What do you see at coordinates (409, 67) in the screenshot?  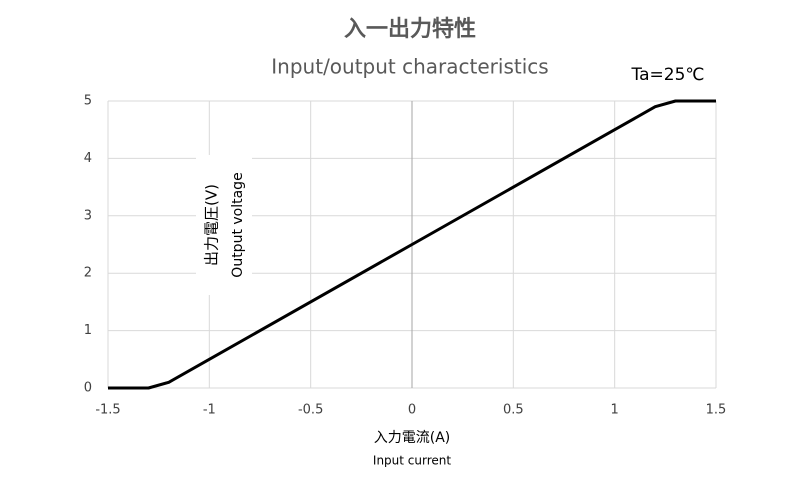 I see `chart-subtitle: Input/output characteristics` at bounding box center [409, 67].